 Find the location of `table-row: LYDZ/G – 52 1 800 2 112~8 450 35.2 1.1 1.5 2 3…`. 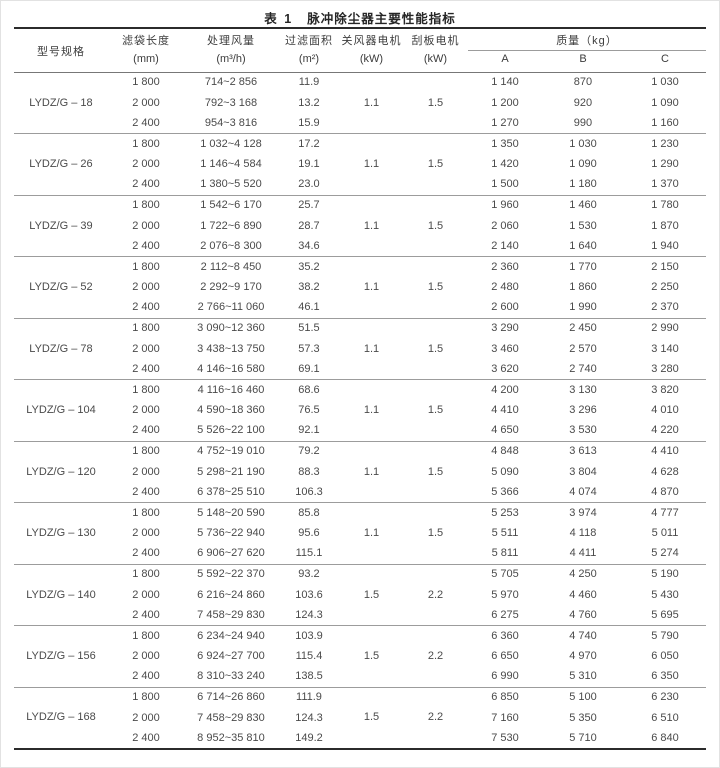

table-row: LYDZ/G – 52 1 800 2 112~8 450 35.2 1.1 1.5 2 3… is located at coordinates (360, 287).